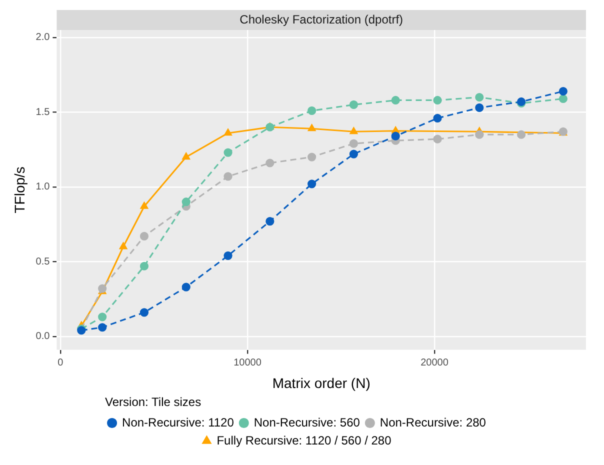 This screenshot has height=465, width=604. I want to click on y-tick-label: 2.0, so click(43, 38).